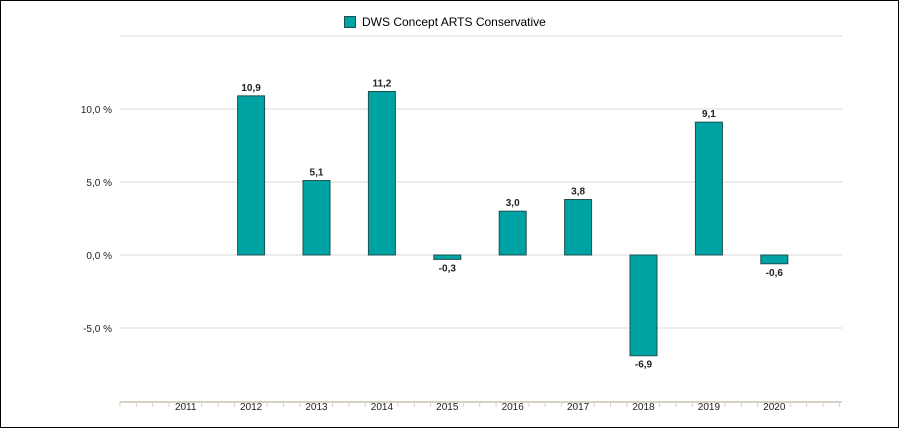 The image size is (899, 428). Describe the element at coordinates (513, 203) in the screenshot. I see `data-label: 3,0` at that location.